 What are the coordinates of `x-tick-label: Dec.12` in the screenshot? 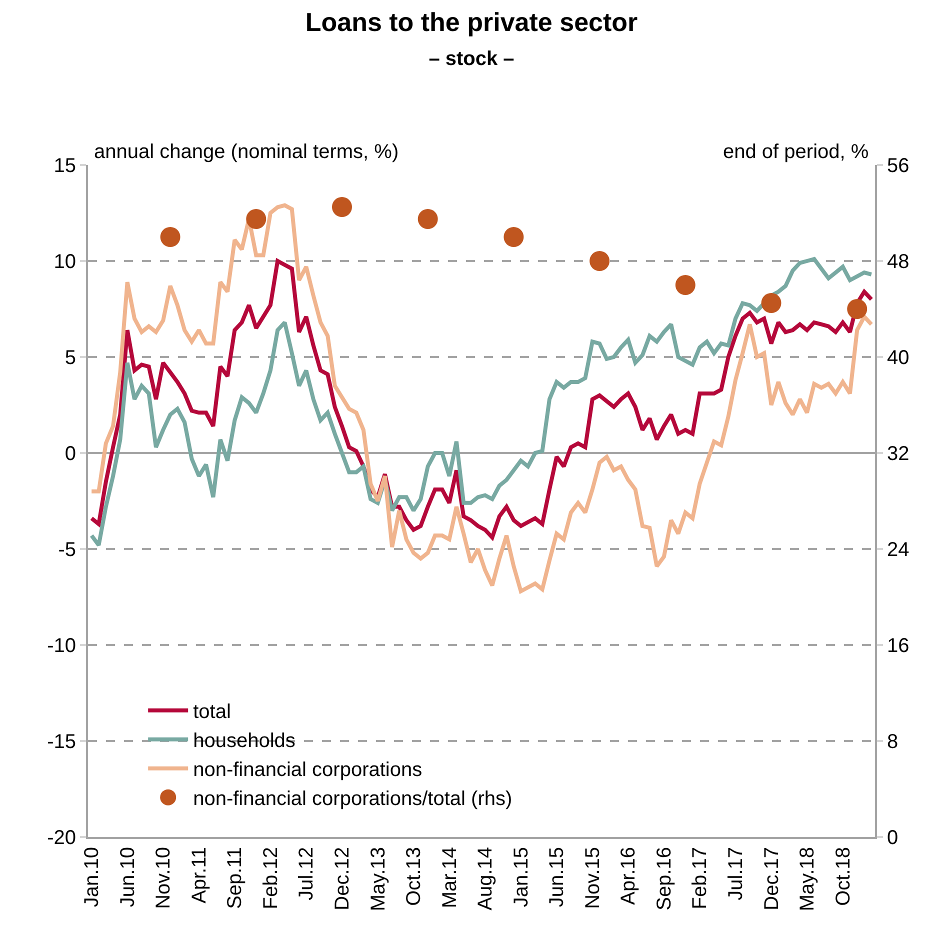 It's located at (342, 878).